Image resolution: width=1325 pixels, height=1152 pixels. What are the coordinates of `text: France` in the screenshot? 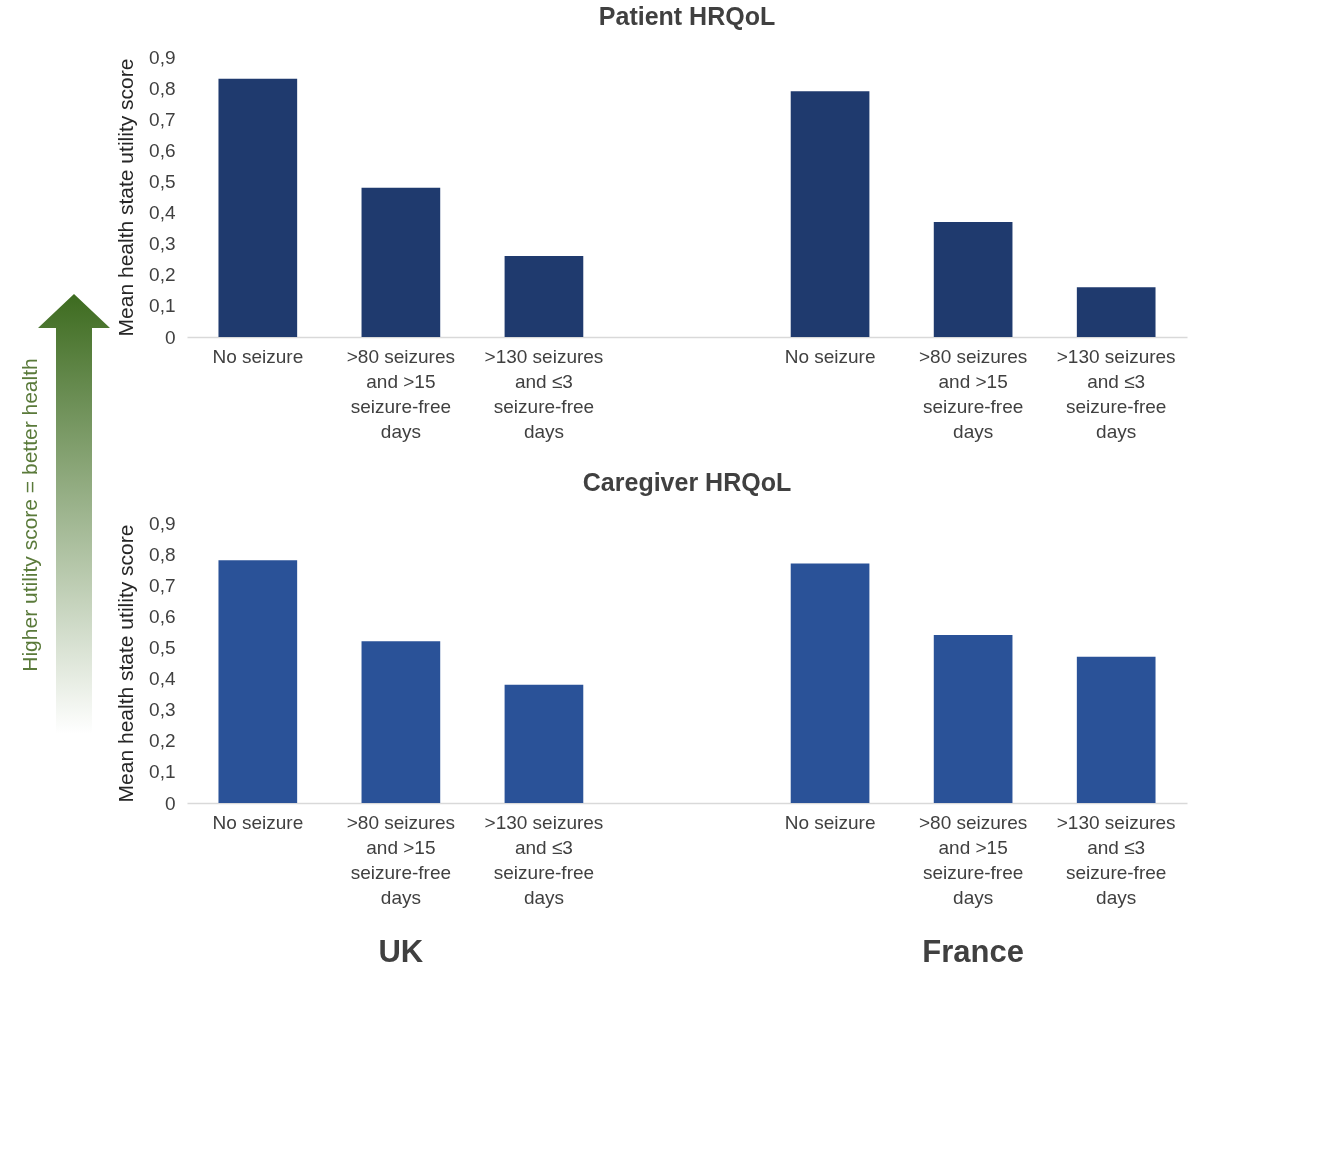 It's located at (973, 951).